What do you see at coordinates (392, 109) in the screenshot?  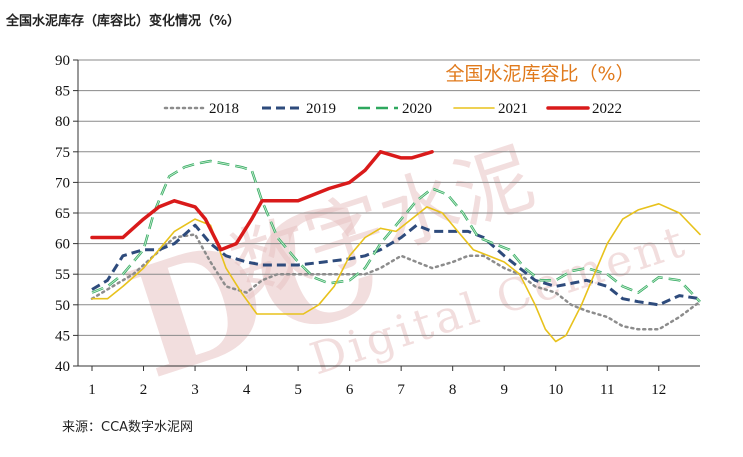 I see `legend: 2018 2019 2020 2021 2022` at bounding box center [392, 109].